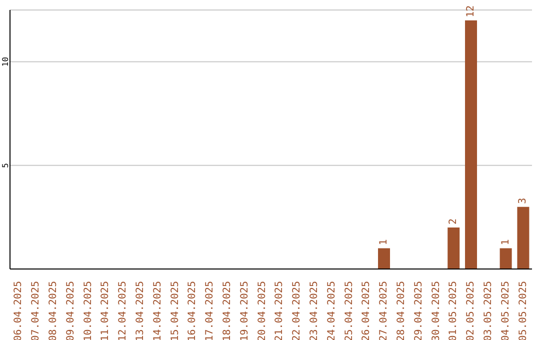 The image size is (540, 340). What do you see at coordinates (210, 310) in the screenshot?
I see `x-tick-label: 17.04.2025` at bounding box center [210, 310].